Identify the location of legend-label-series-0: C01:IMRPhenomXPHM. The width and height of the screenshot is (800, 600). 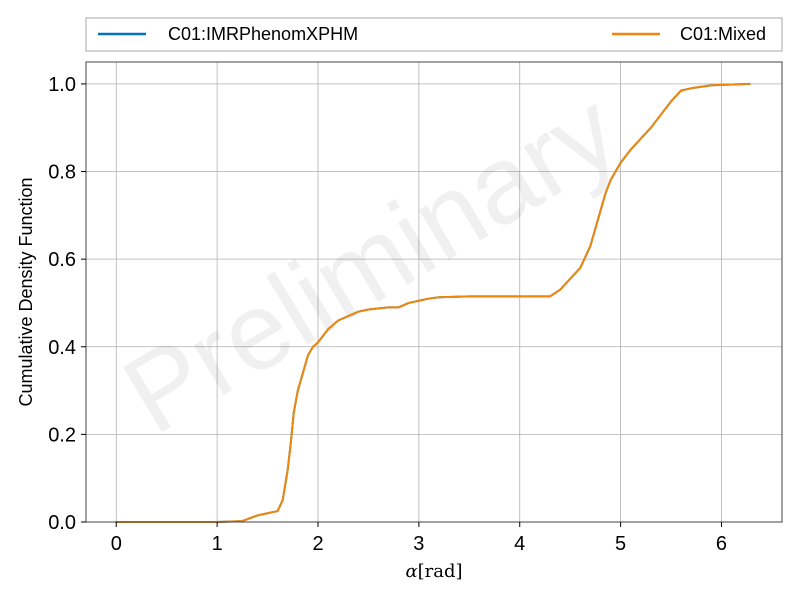
(263, 34).